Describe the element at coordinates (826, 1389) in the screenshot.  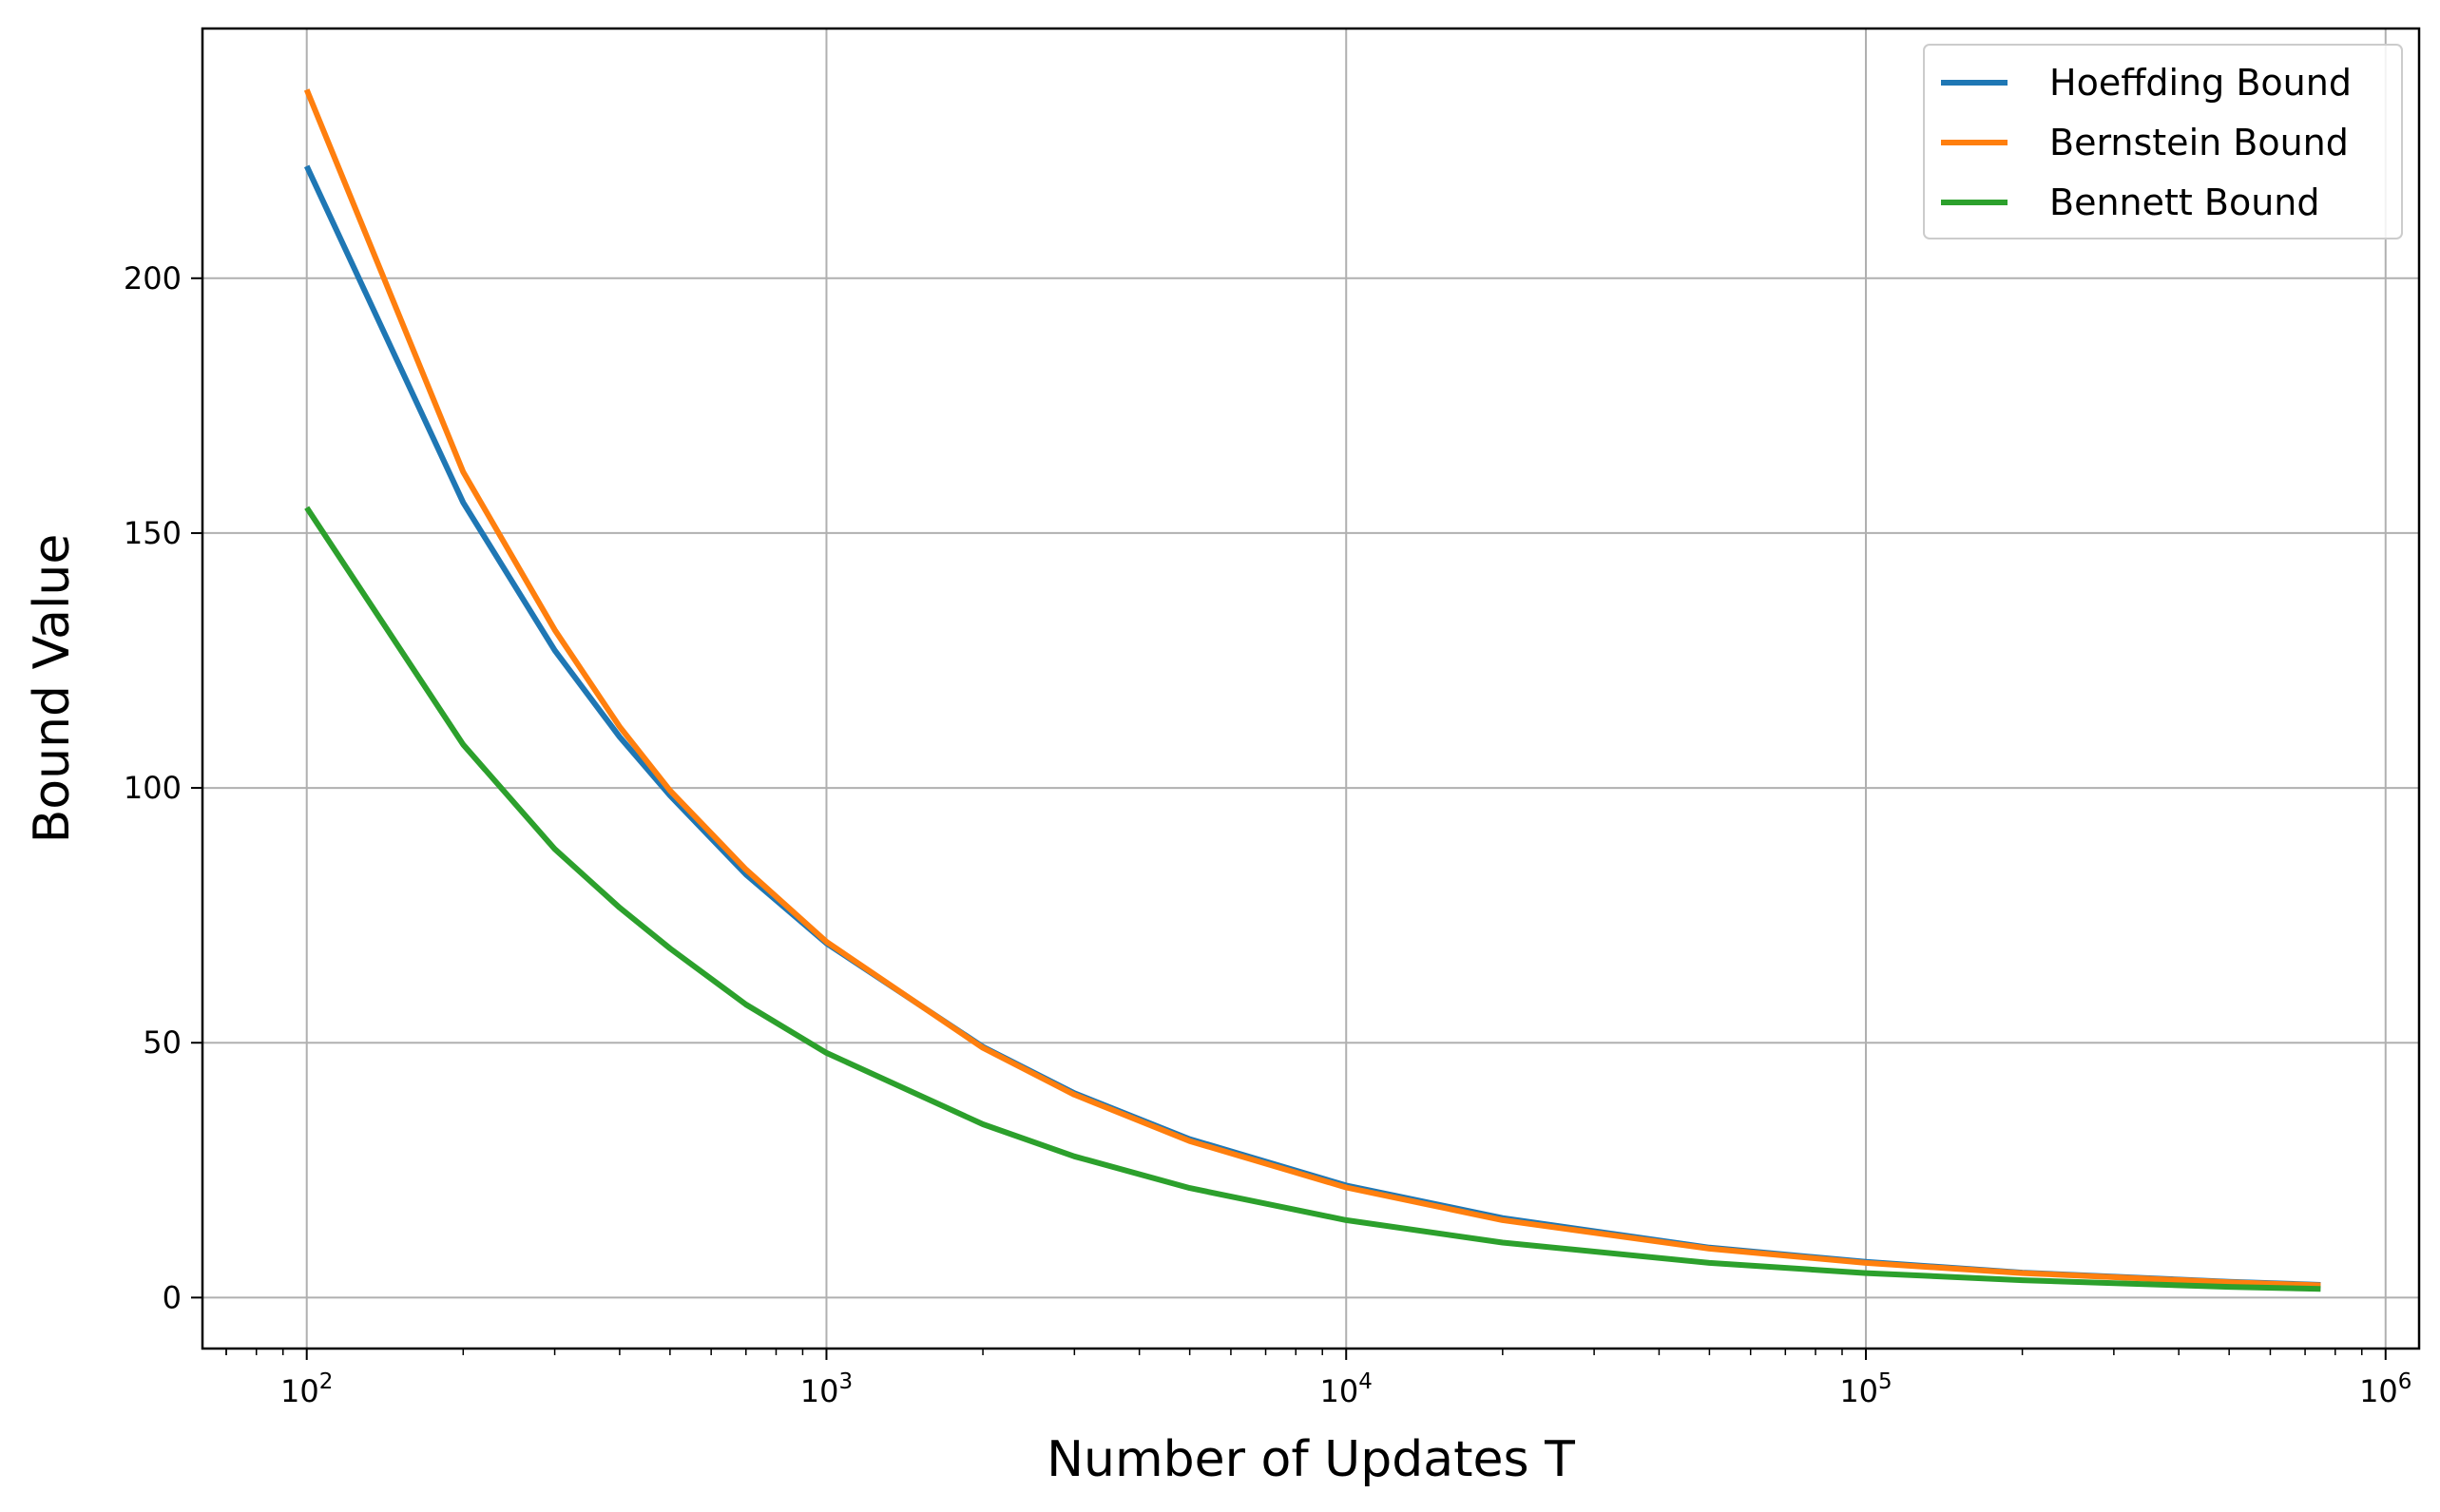
I see `x-tick-label: 10³` at that location.